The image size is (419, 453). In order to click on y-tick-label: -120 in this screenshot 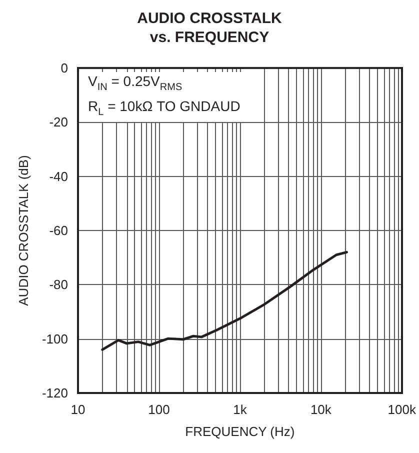, I will do `click(55, 393)`.